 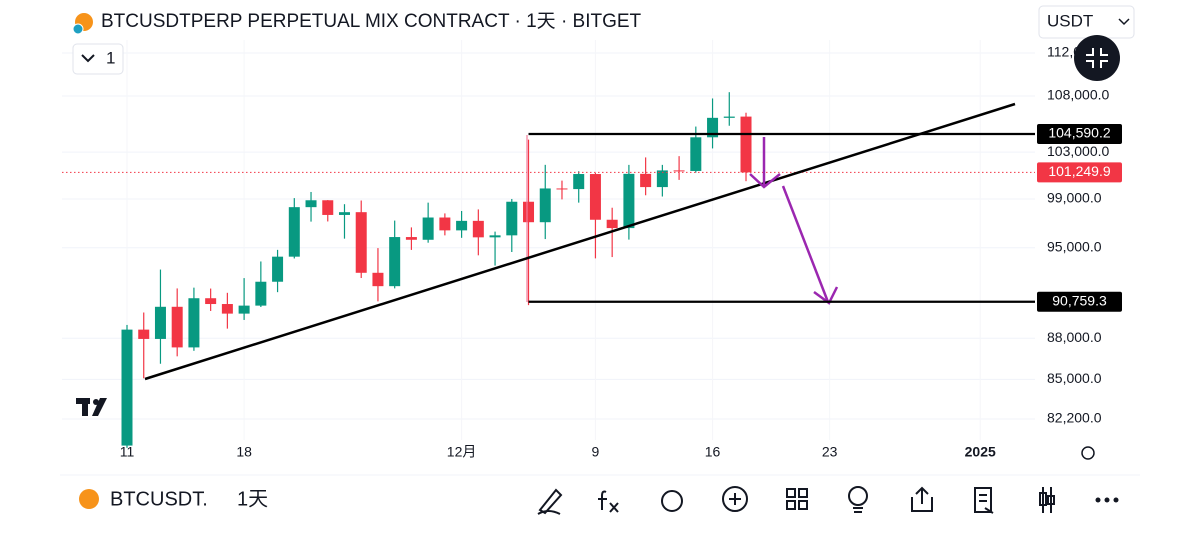 I want to click on settings-icon, so click(x=1088, y=453).